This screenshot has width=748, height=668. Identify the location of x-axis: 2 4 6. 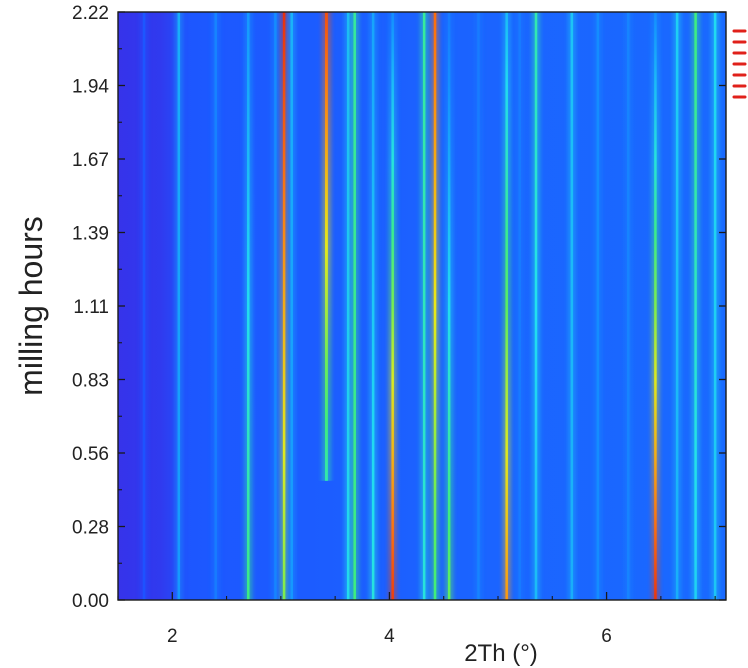
(416, 619).